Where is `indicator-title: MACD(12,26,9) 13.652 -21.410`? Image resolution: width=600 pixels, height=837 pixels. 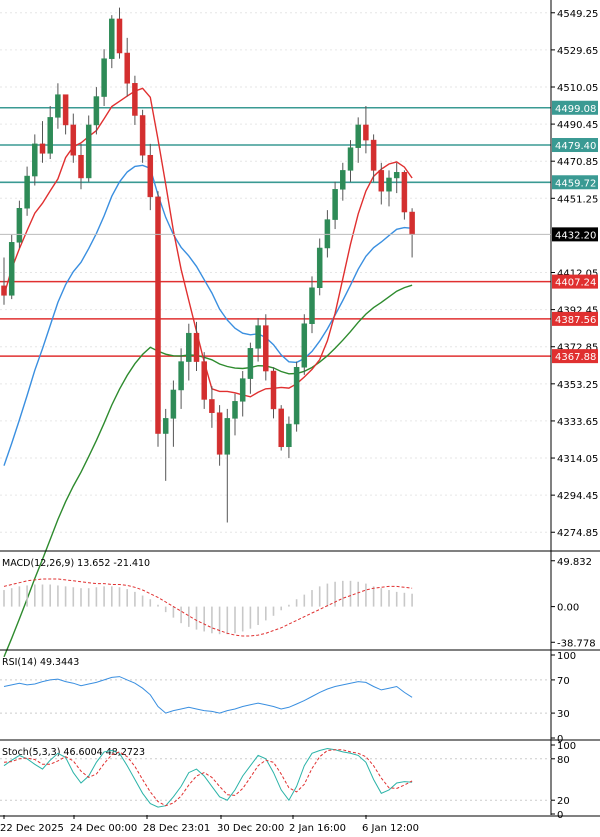
indicator-title: MACD(12,26,9) 13.652 -21.410 is located at coordinates (76, 563).